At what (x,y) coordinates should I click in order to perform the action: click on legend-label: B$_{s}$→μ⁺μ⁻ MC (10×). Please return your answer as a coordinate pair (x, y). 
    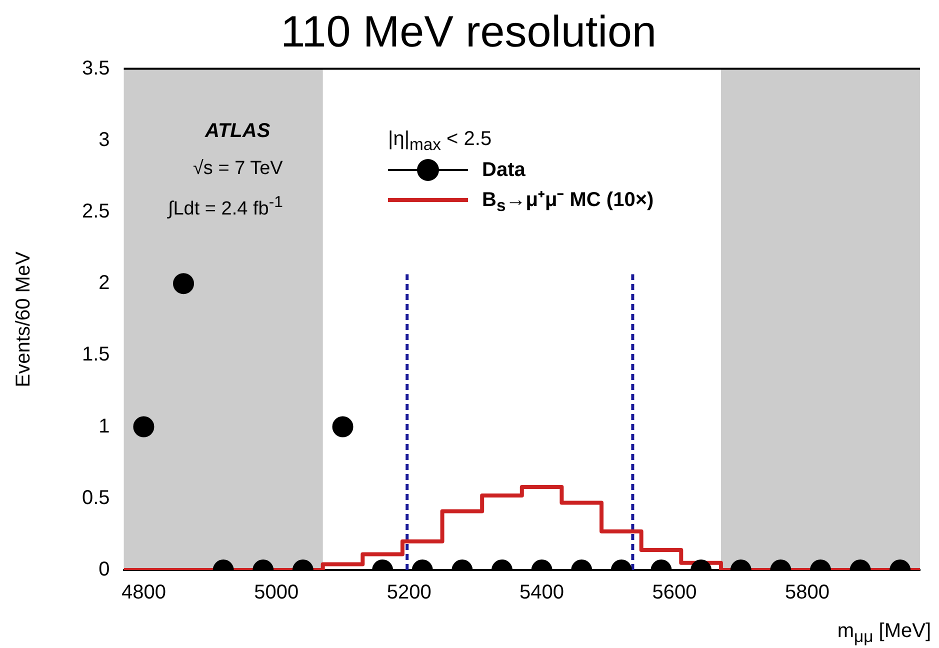
    Looking at the image, I should click on (568, 202).